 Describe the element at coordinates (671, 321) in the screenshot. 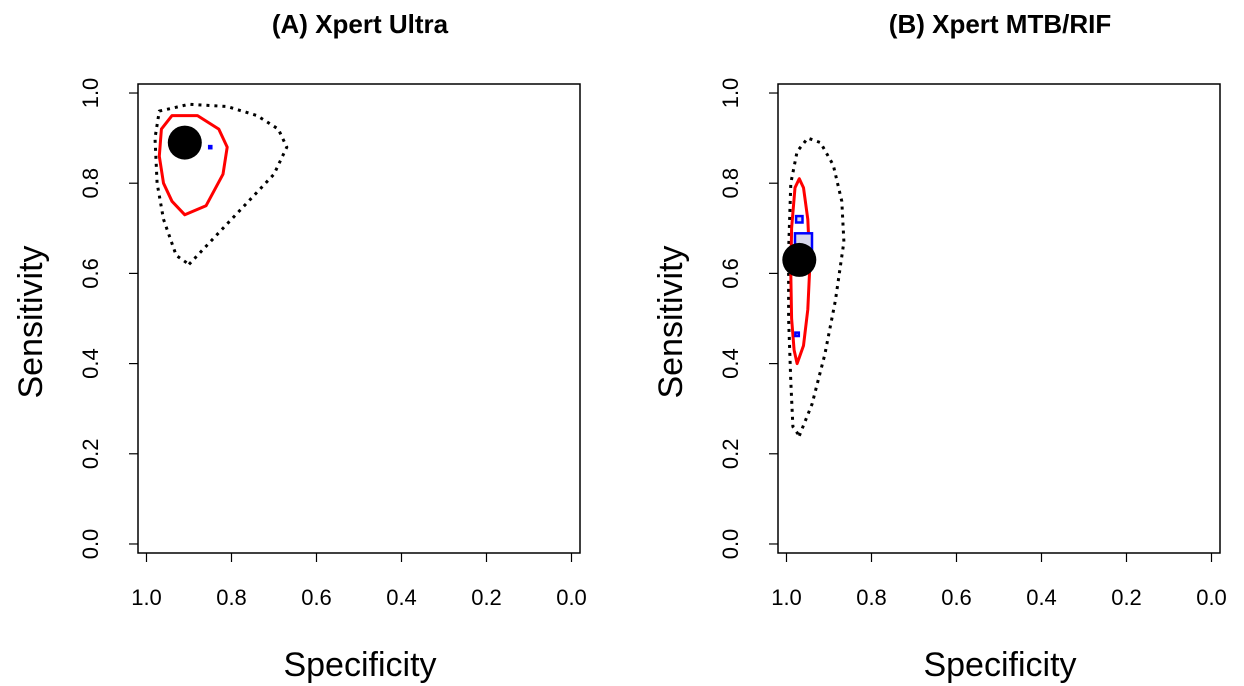

I see `panel-b-y-axis-label: Sensitivity` at that location.